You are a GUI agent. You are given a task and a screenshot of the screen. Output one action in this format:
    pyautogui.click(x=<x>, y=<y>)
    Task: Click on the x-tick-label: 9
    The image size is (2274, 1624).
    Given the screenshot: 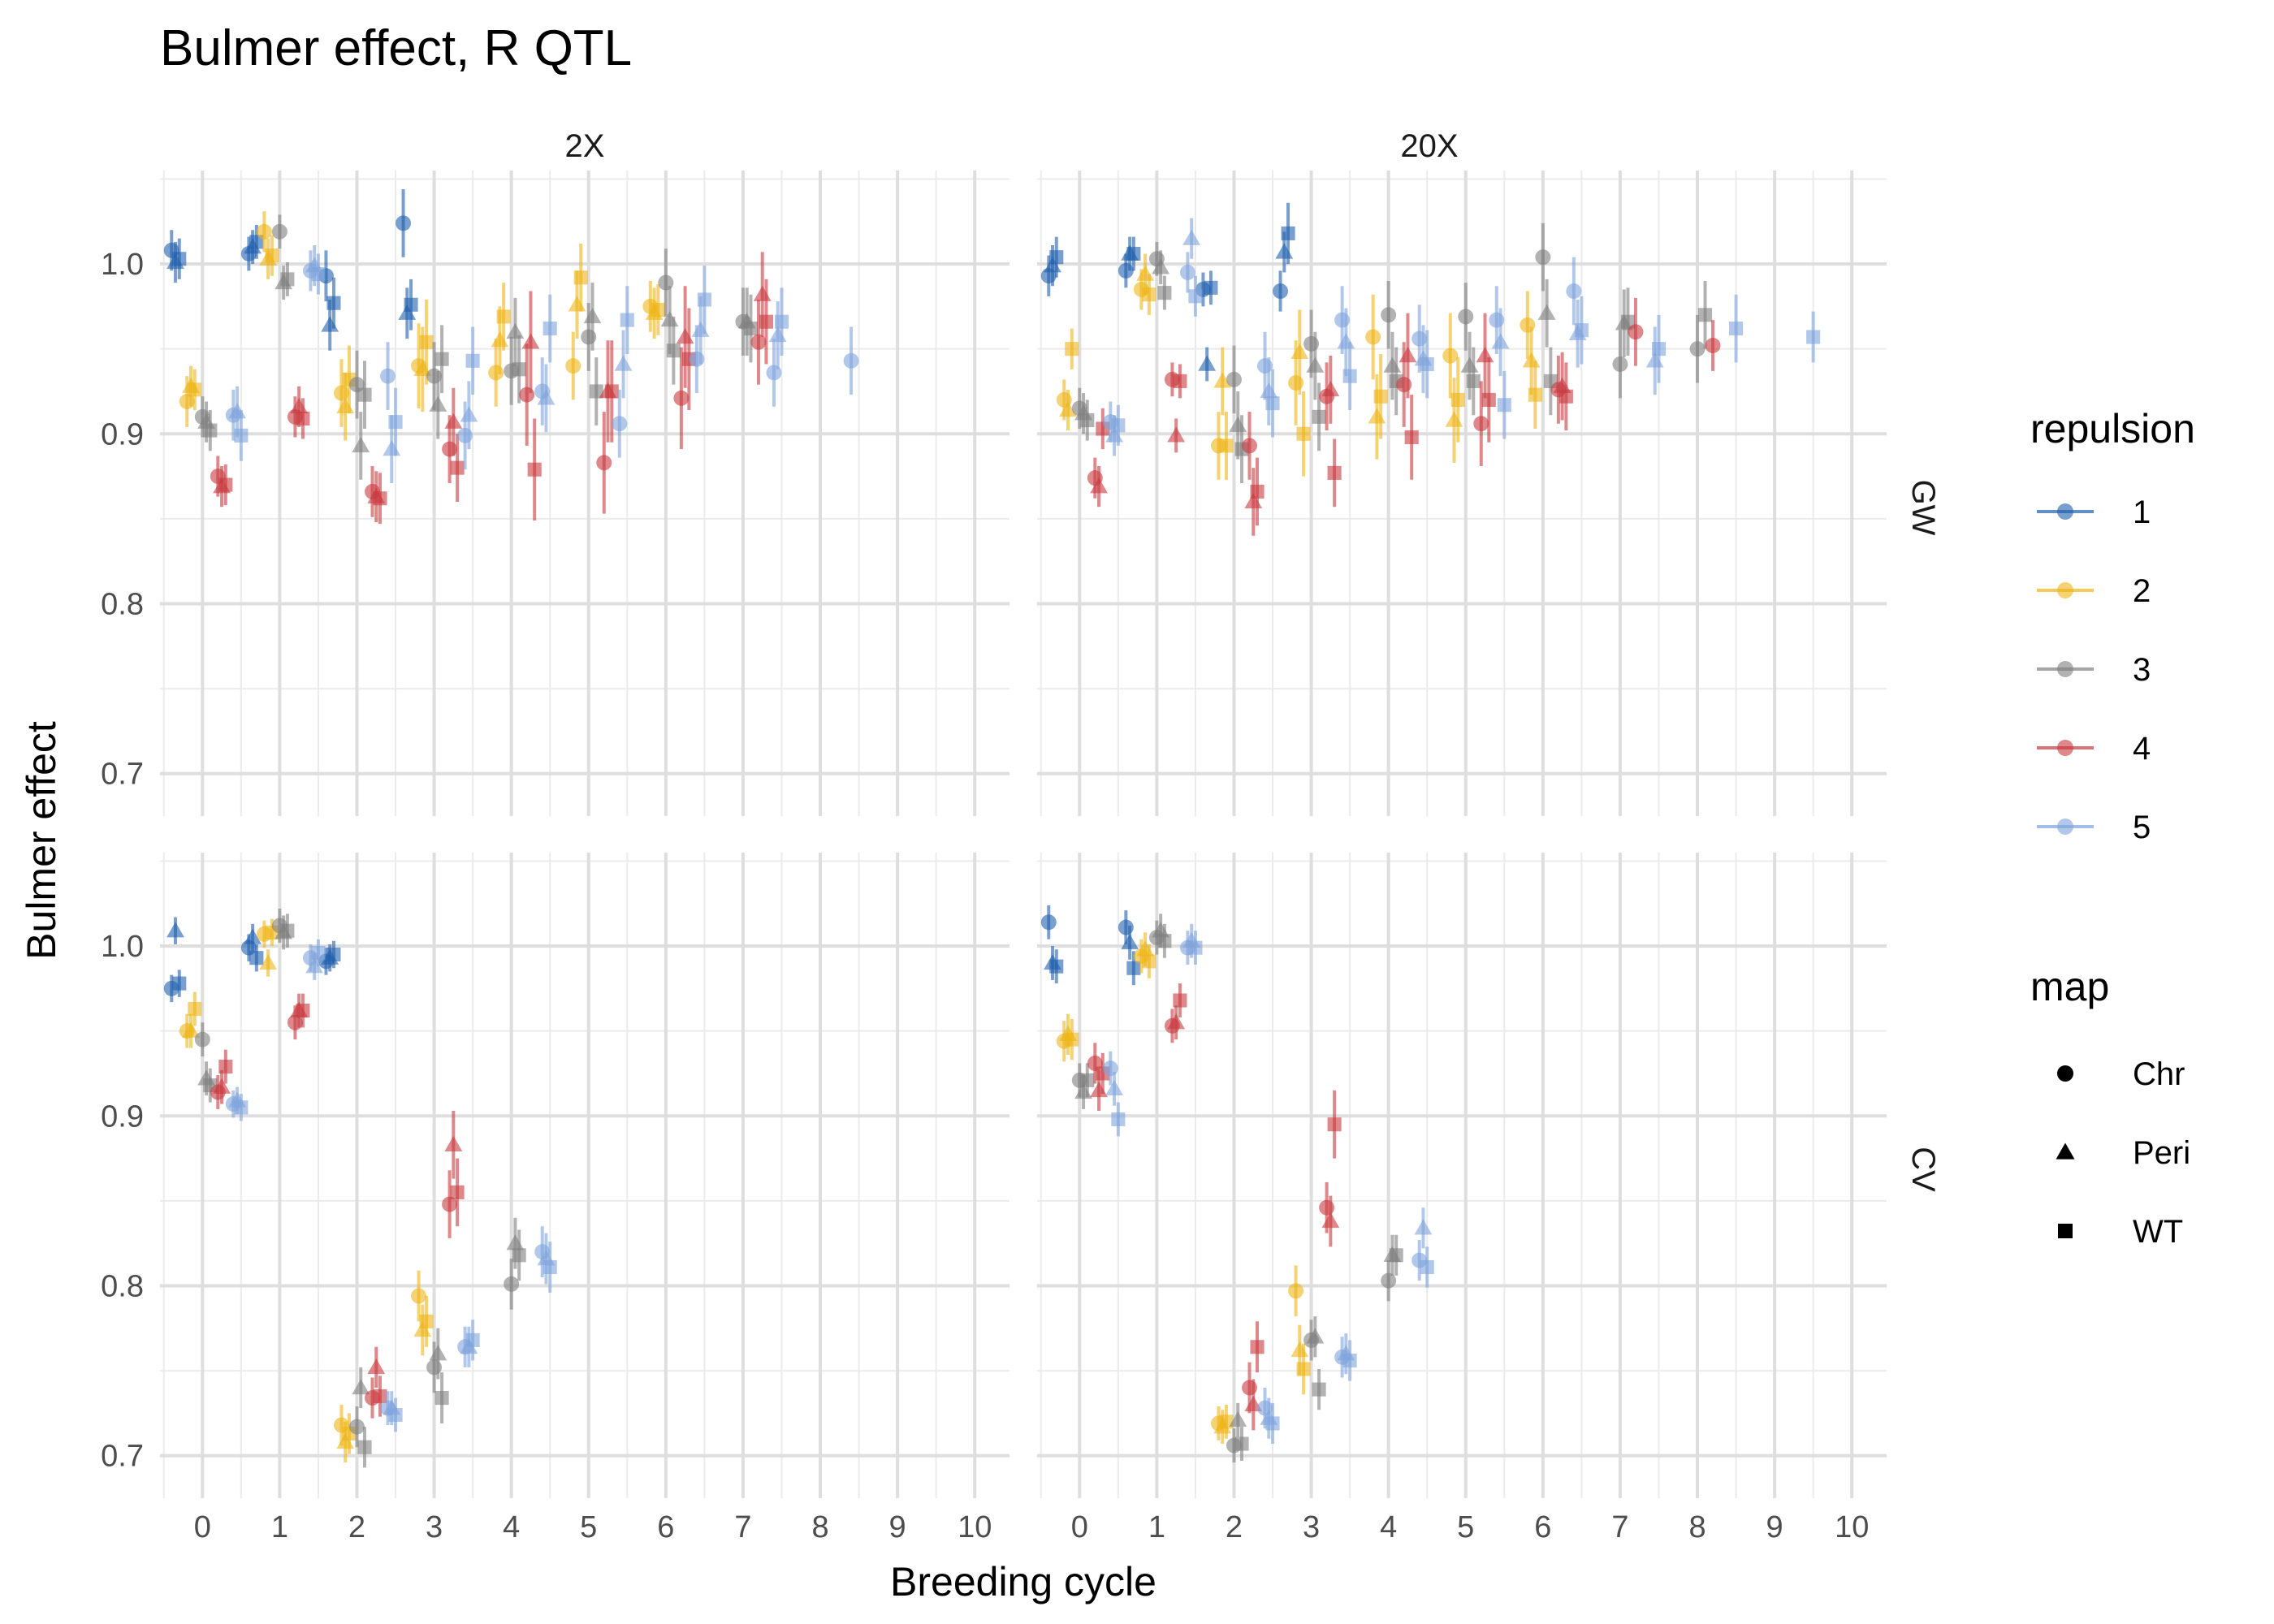 What is the action you would take?
    pyautogui.click(x=1775, y=1527)
    